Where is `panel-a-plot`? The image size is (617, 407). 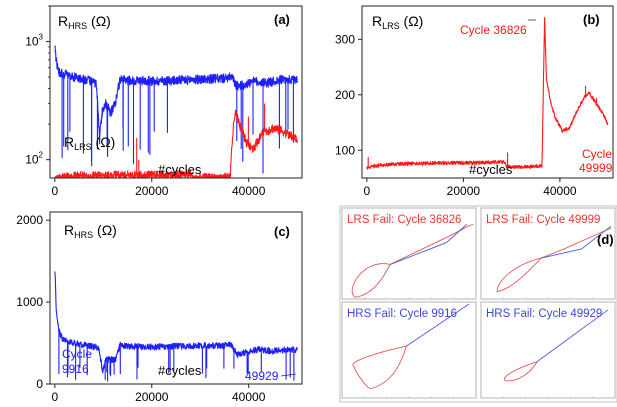
panel-a-plot is located at coordinates (176, 111).